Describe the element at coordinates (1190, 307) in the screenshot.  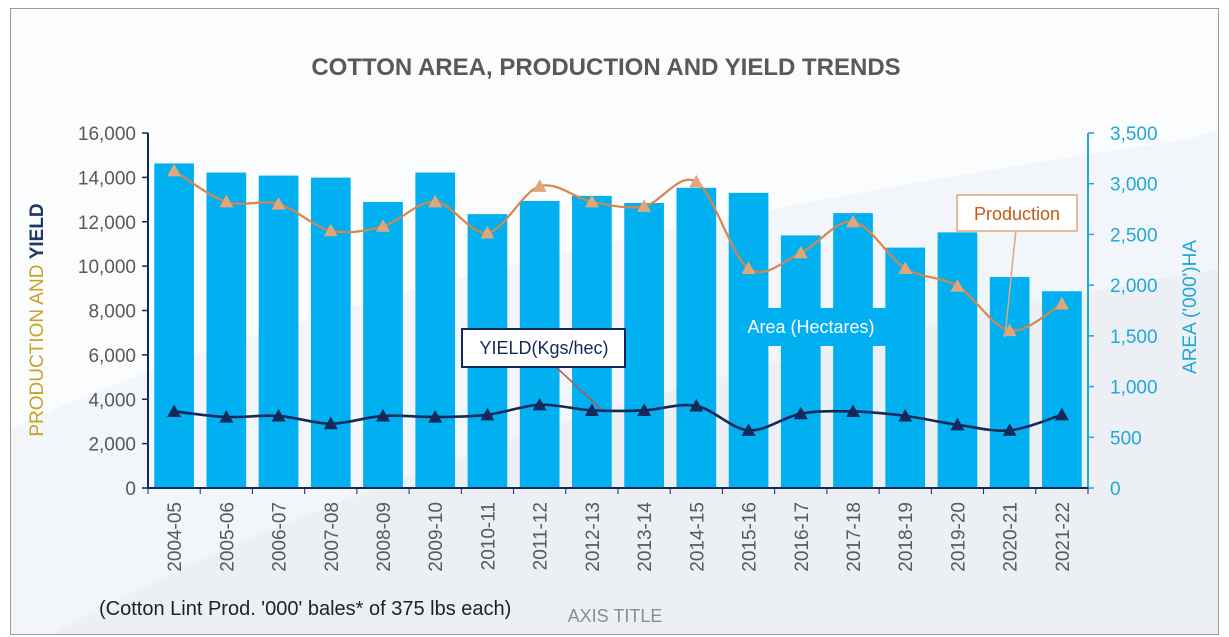
I see `y-right-axis-title: AREA ('000')HA` at that location.